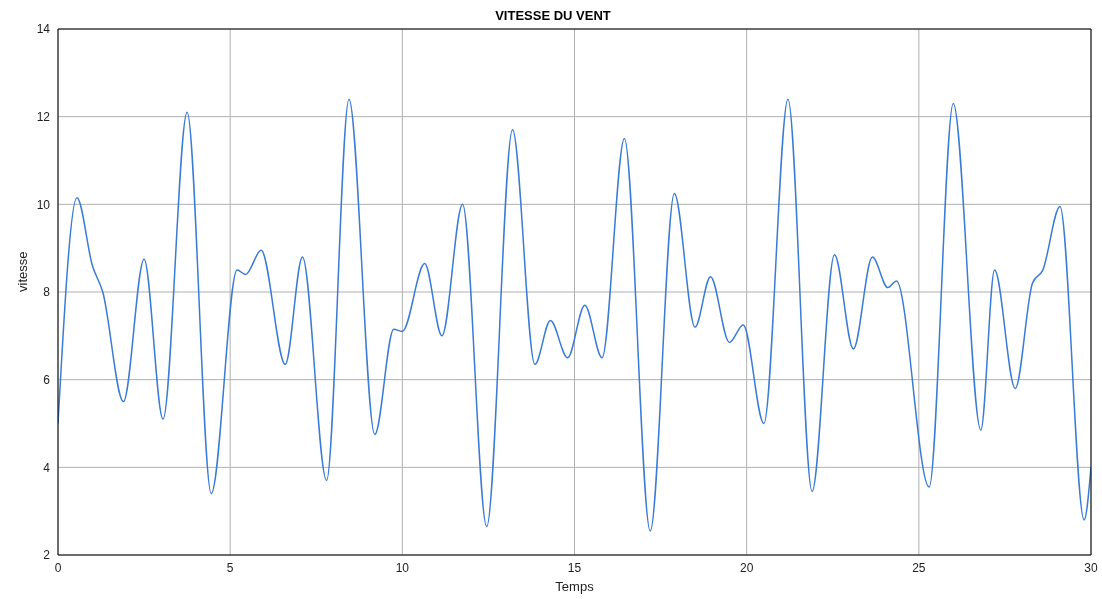 Image resolution: width=1102 pixels, height=599 pixels. I want to click on y-tick-label: 12, so click(43, 116).